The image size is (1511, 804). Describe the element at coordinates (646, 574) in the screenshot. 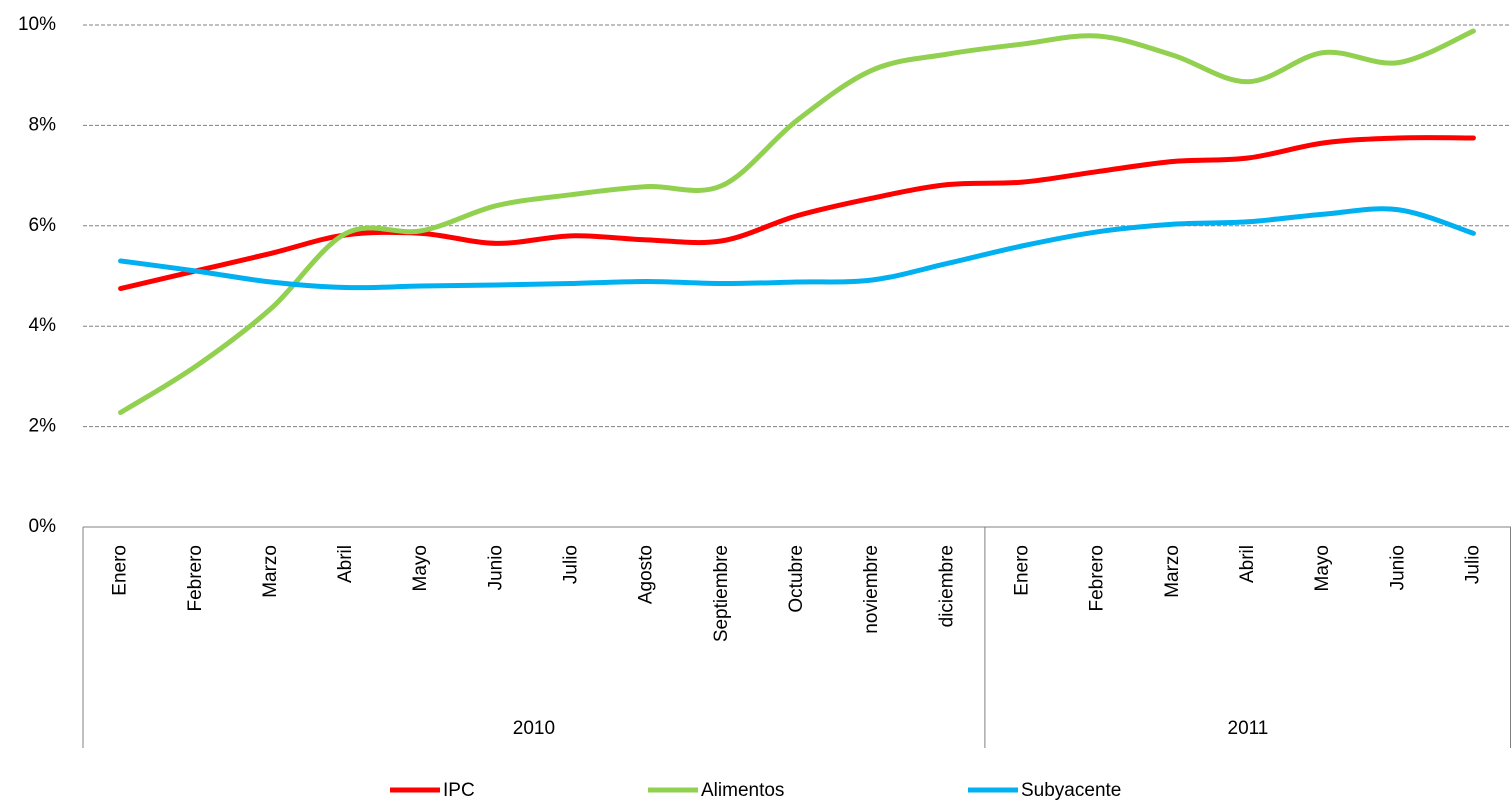

I see `x-tick-label: Agosto` at that location.